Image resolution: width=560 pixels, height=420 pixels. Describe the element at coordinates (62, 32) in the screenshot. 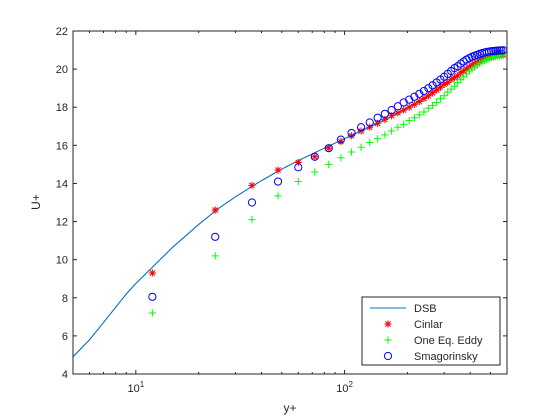

I see `y-tick-label: 22` at that location.